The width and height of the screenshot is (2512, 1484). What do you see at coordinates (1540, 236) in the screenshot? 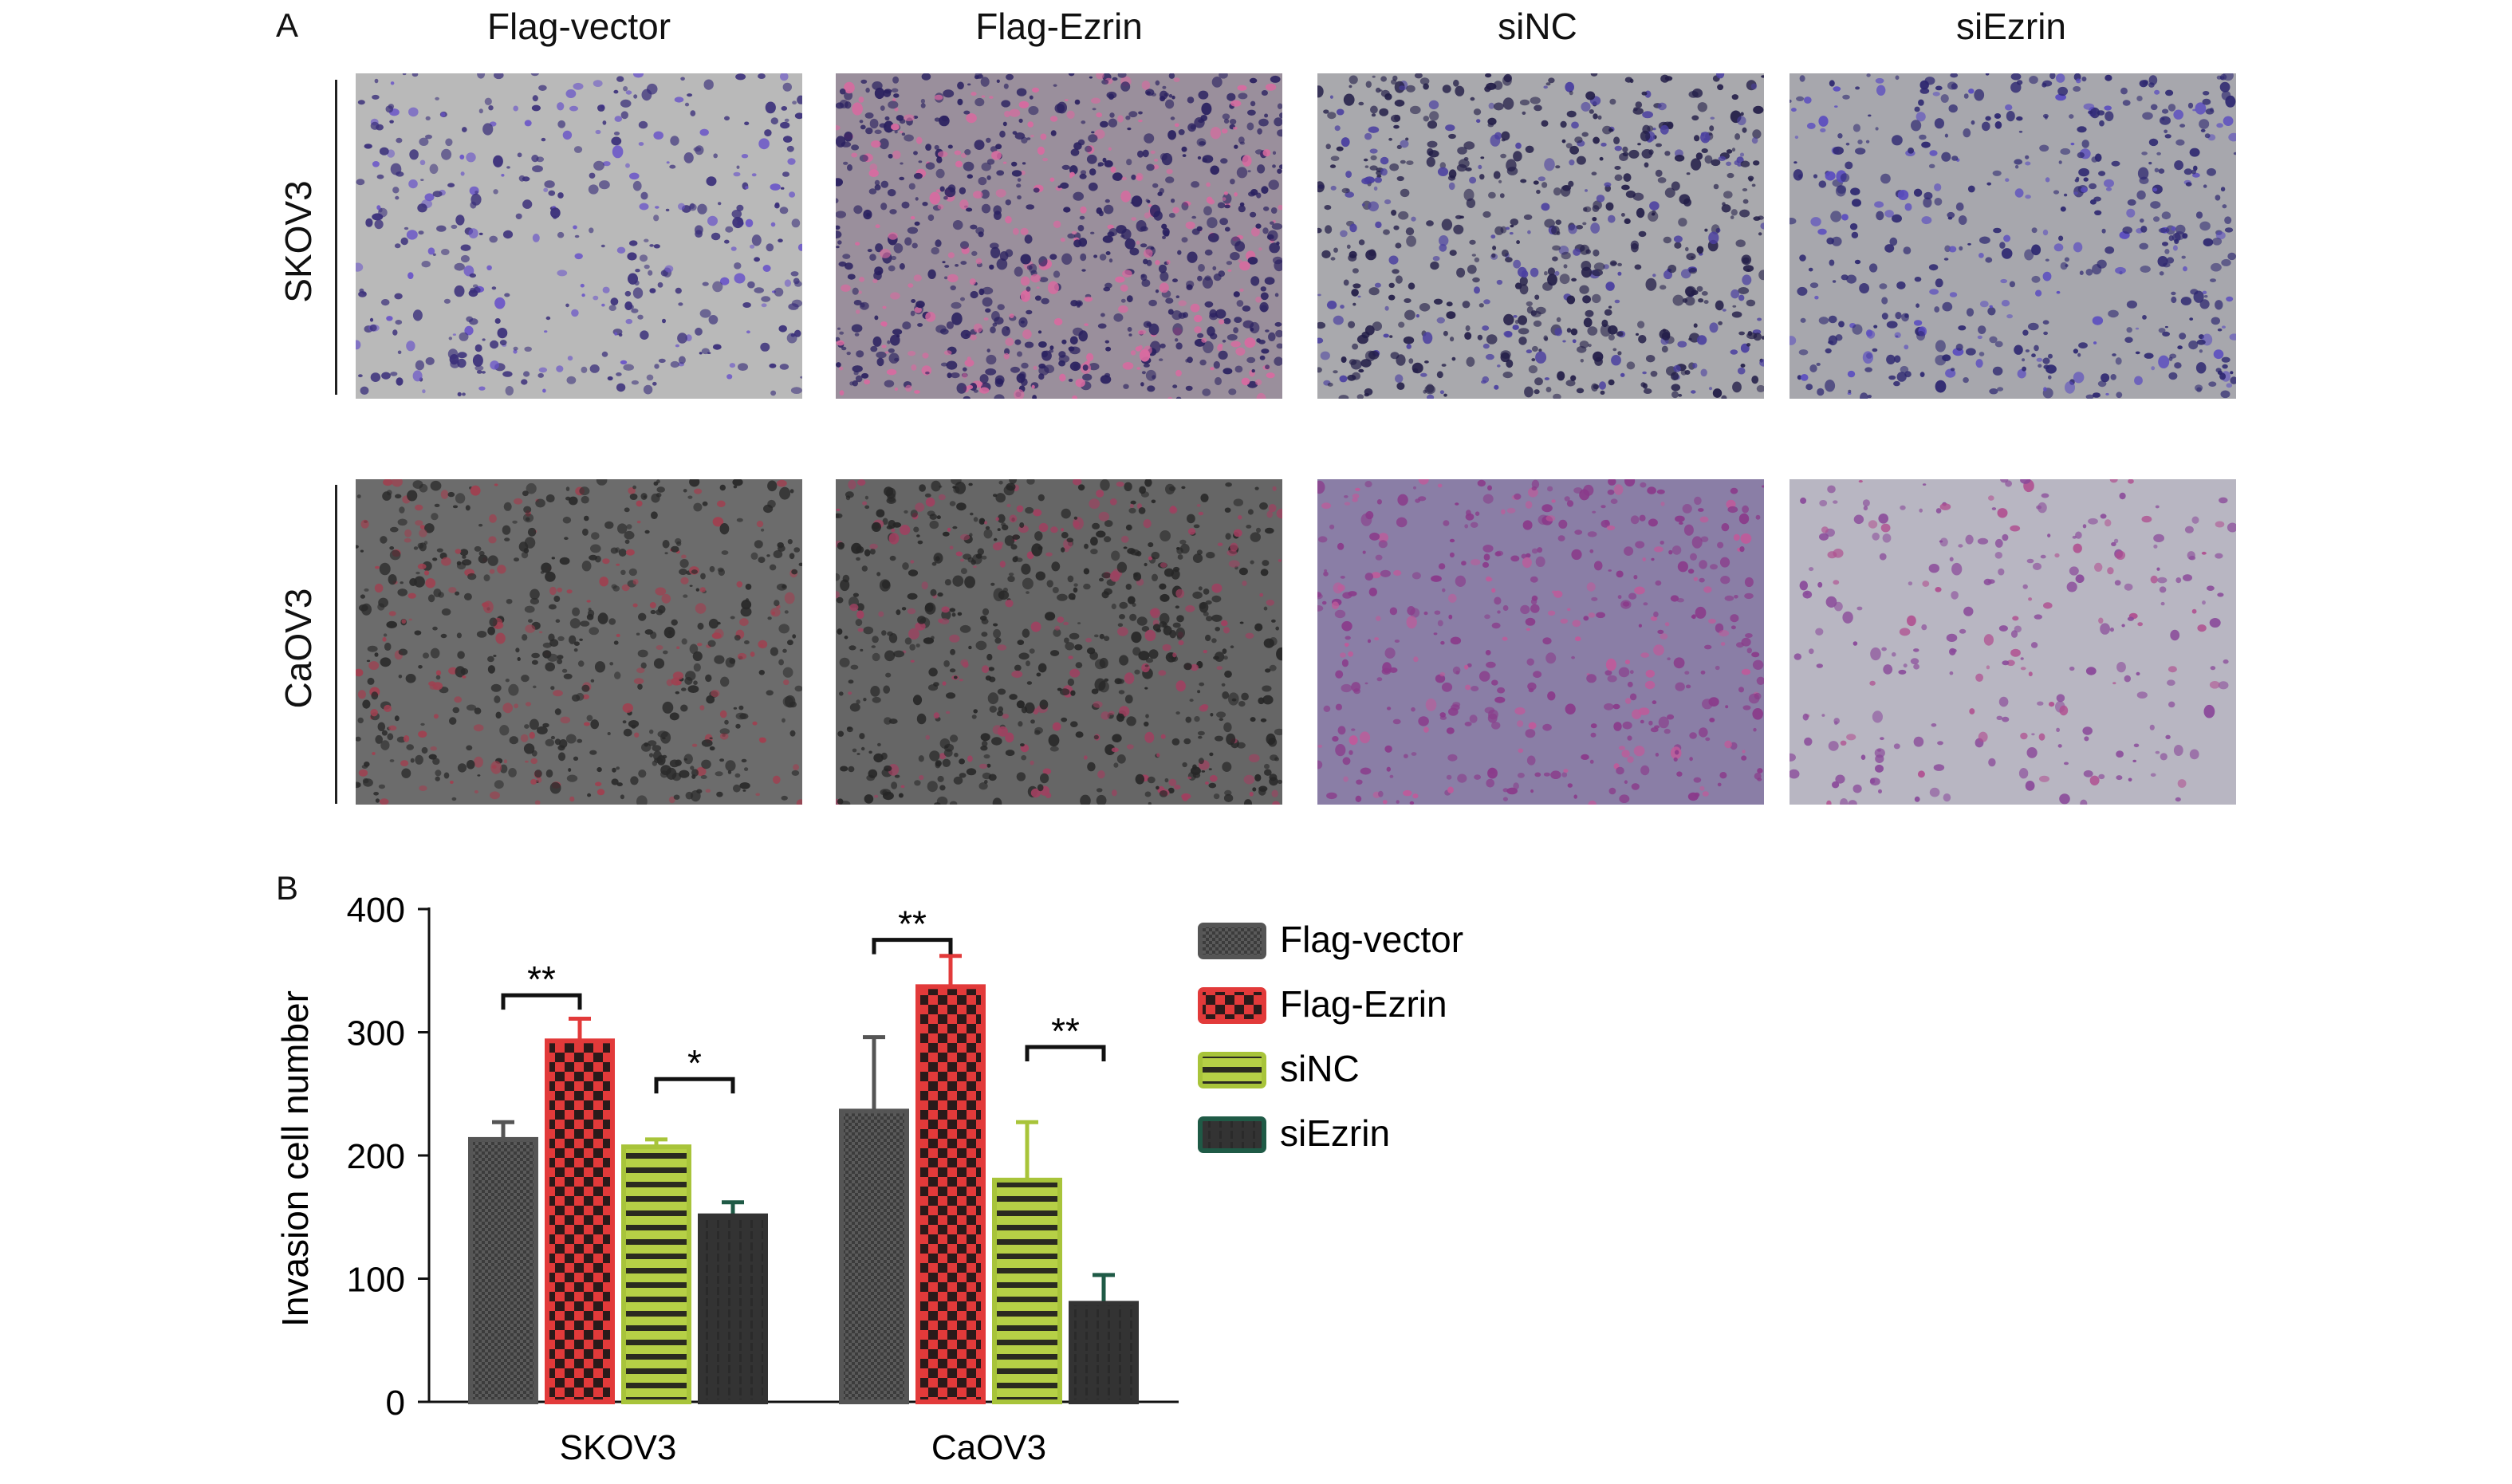
I see `micrograph-skov3-sinc` at bounding box center [1540, 236].